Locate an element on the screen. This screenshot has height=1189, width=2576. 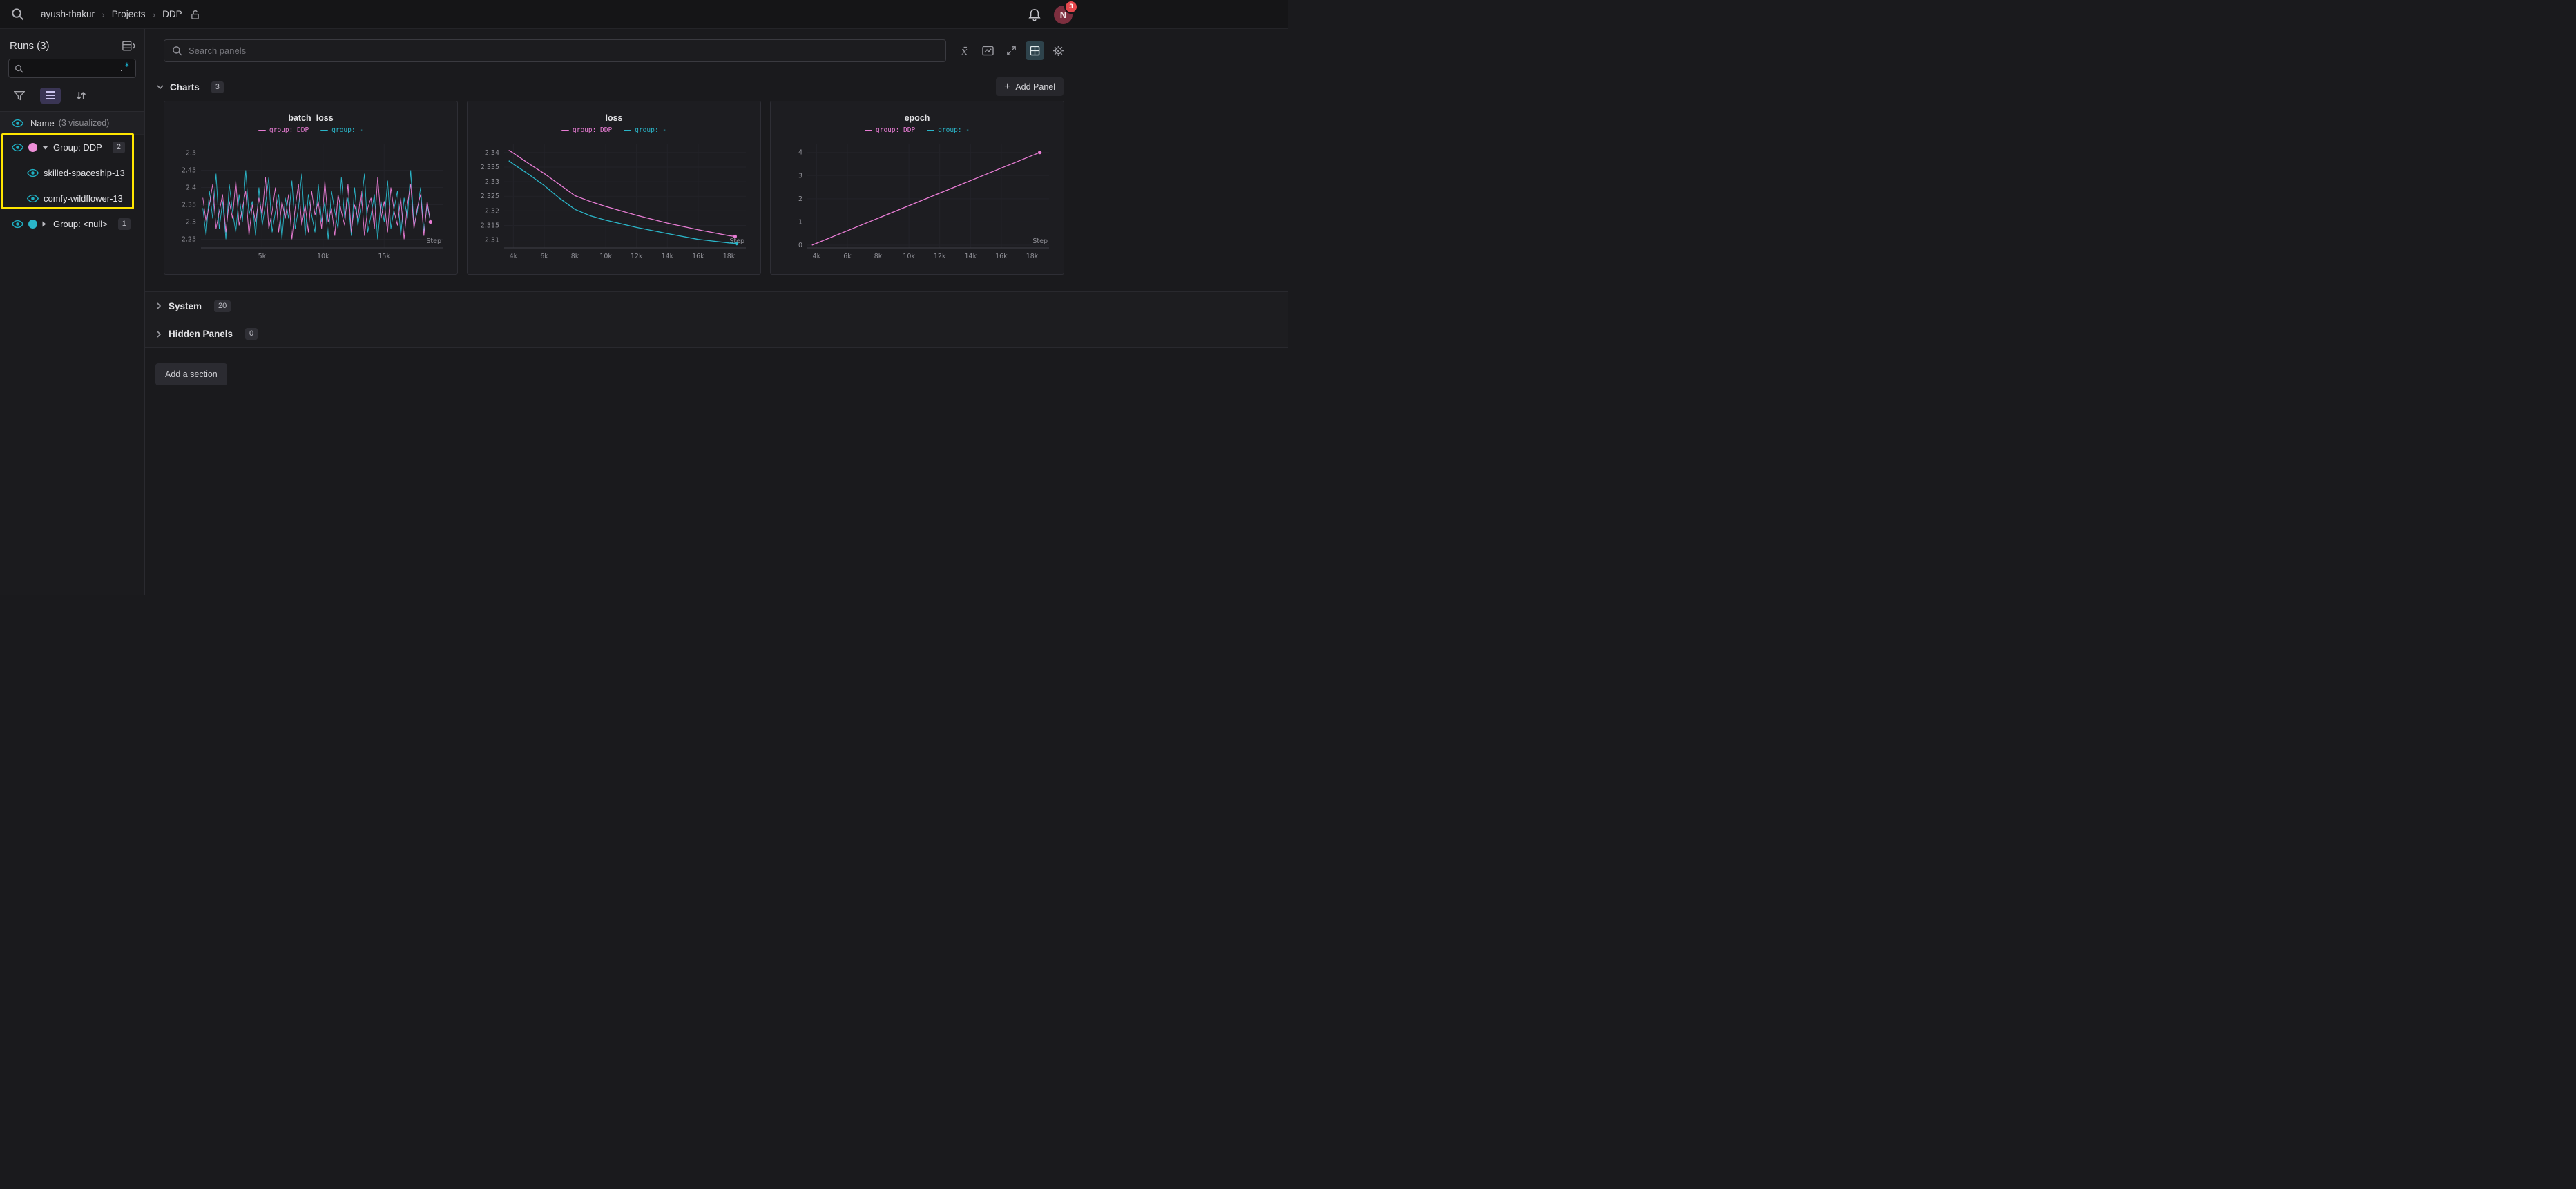
x-axis-label: Step is located at coordinates (1040, 241).